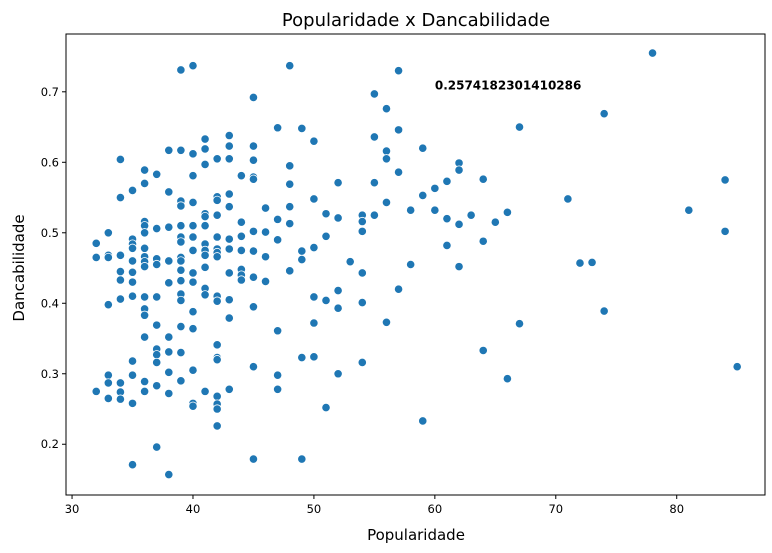 The width and height of the screenshot is (772, 553). I want to click on x-tick-label: 40, so click(193, 509).